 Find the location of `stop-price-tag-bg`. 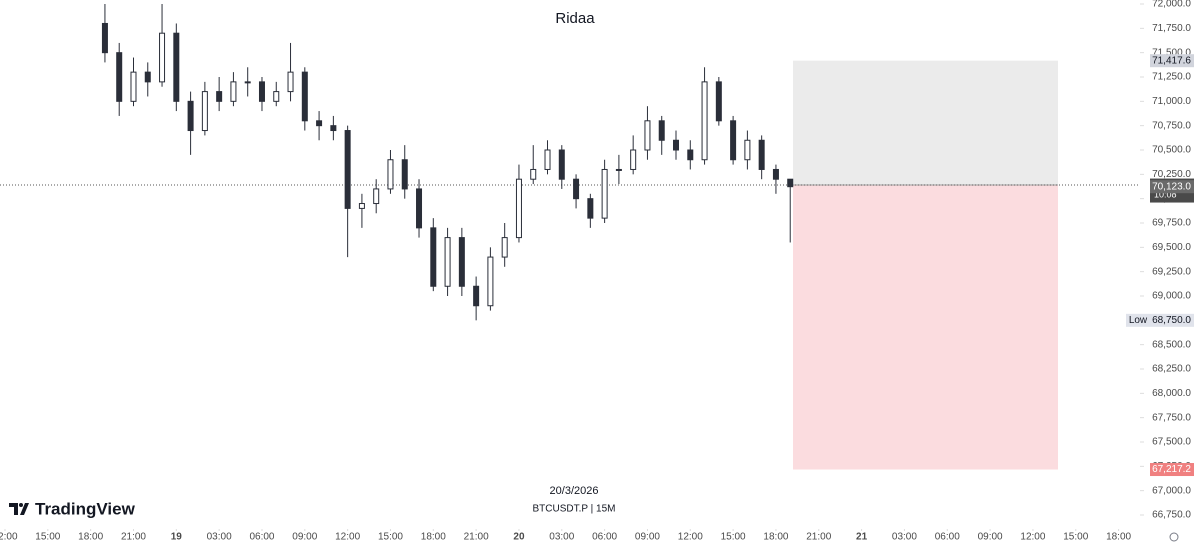

stop-price-tag-bg is located at coordinates (1172, 470).